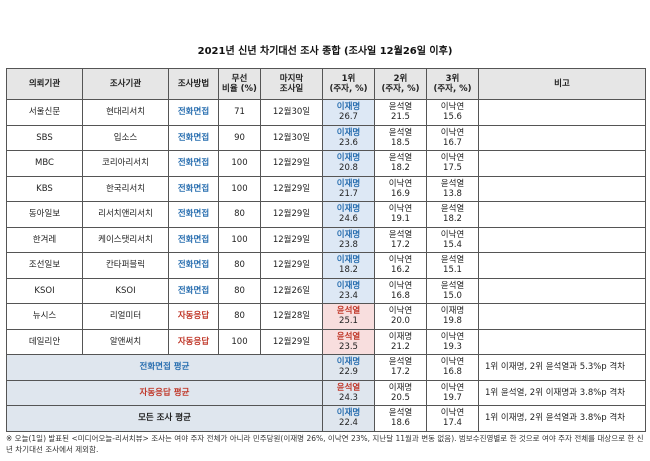  Describe the element at coordinates (125, 290) in the screenshot. I see `cell-pollster: KSOI` at that location.